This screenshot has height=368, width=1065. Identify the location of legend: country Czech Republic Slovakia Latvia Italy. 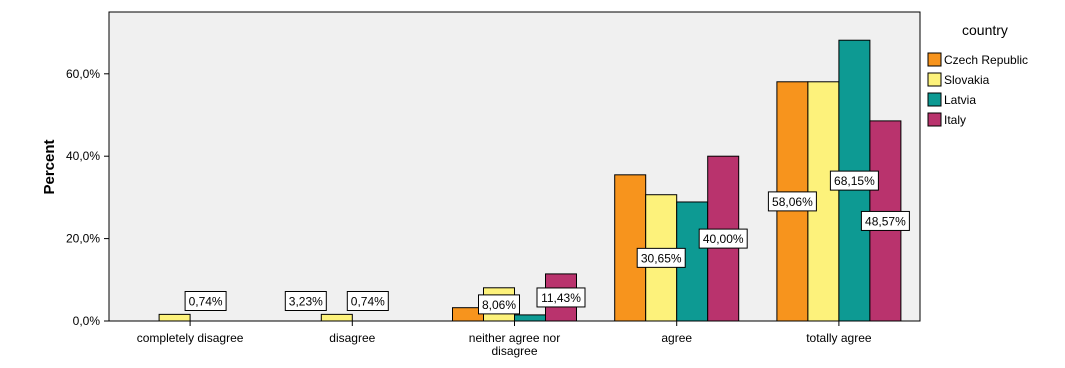
(977, 74).